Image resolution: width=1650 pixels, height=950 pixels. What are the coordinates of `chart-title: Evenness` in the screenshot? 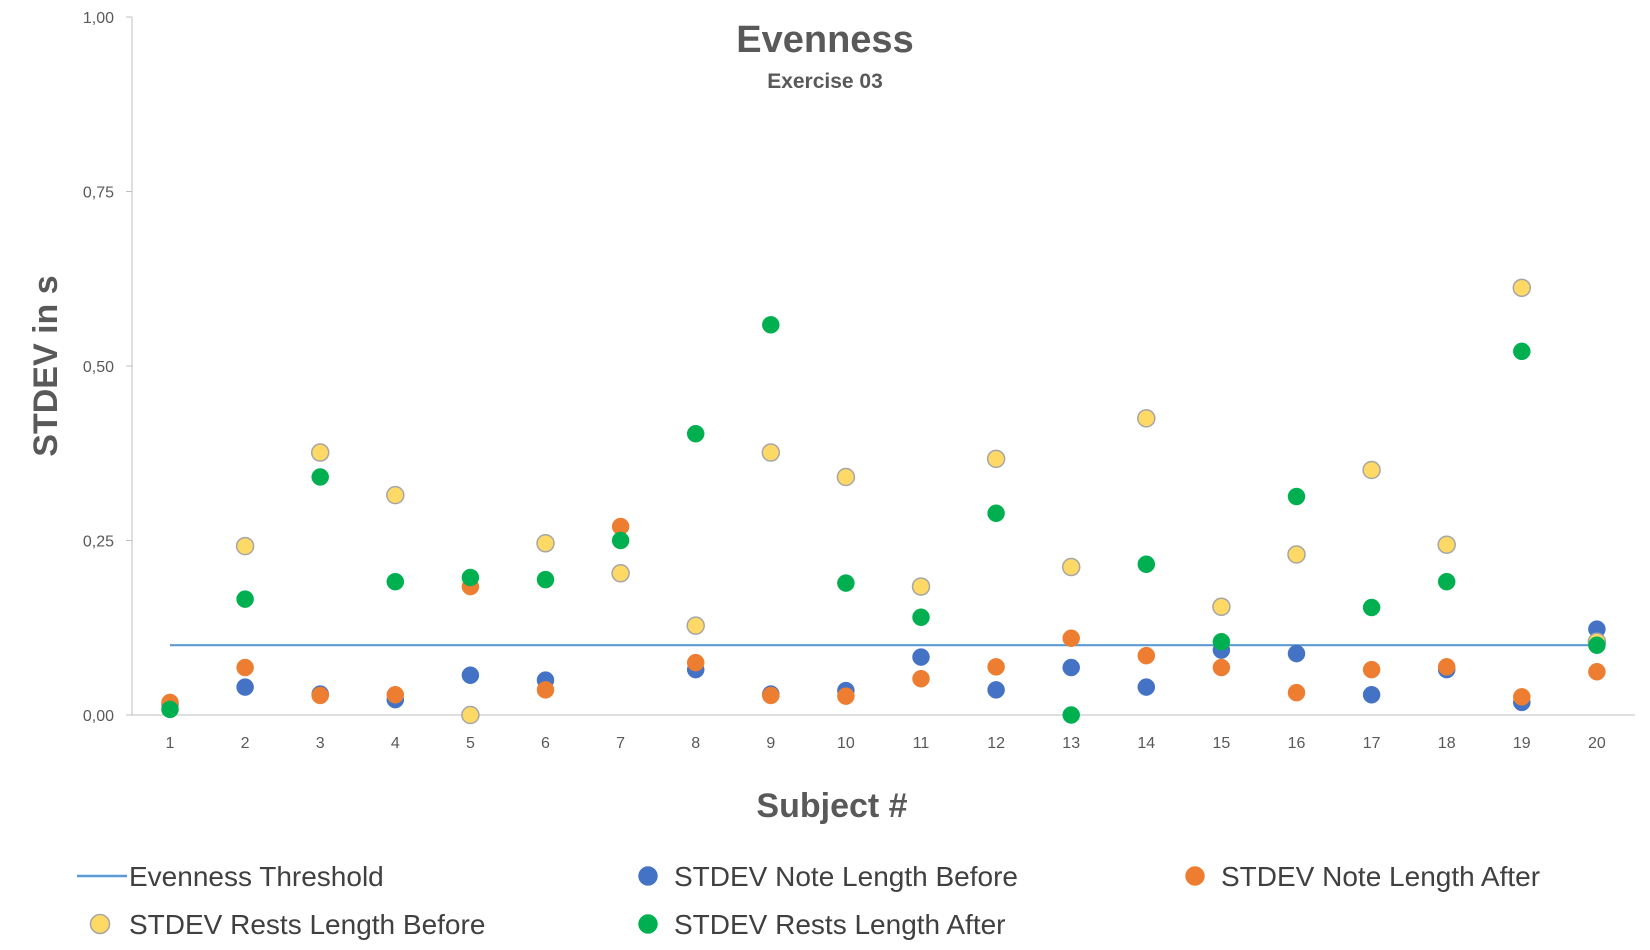 It's located at (824, 40).